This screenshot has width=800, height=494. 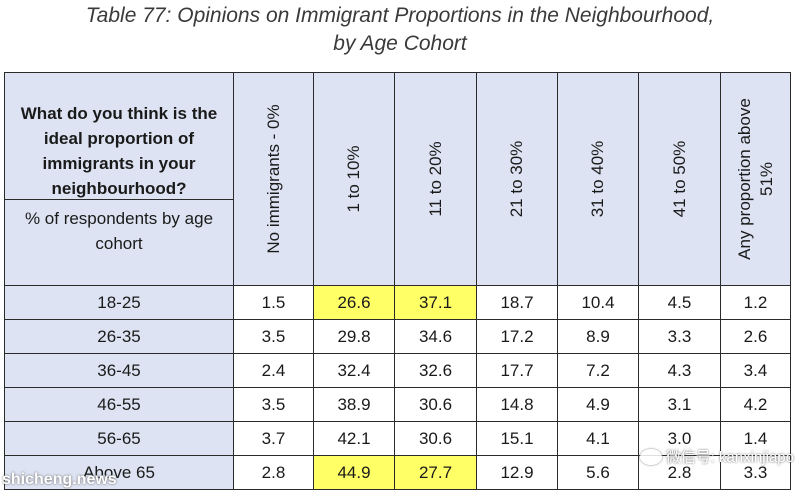 What do you see at coordinates (598, 370) in the screenshot?
I see `table-cell: 7.2` at bounding box center [598, 370].